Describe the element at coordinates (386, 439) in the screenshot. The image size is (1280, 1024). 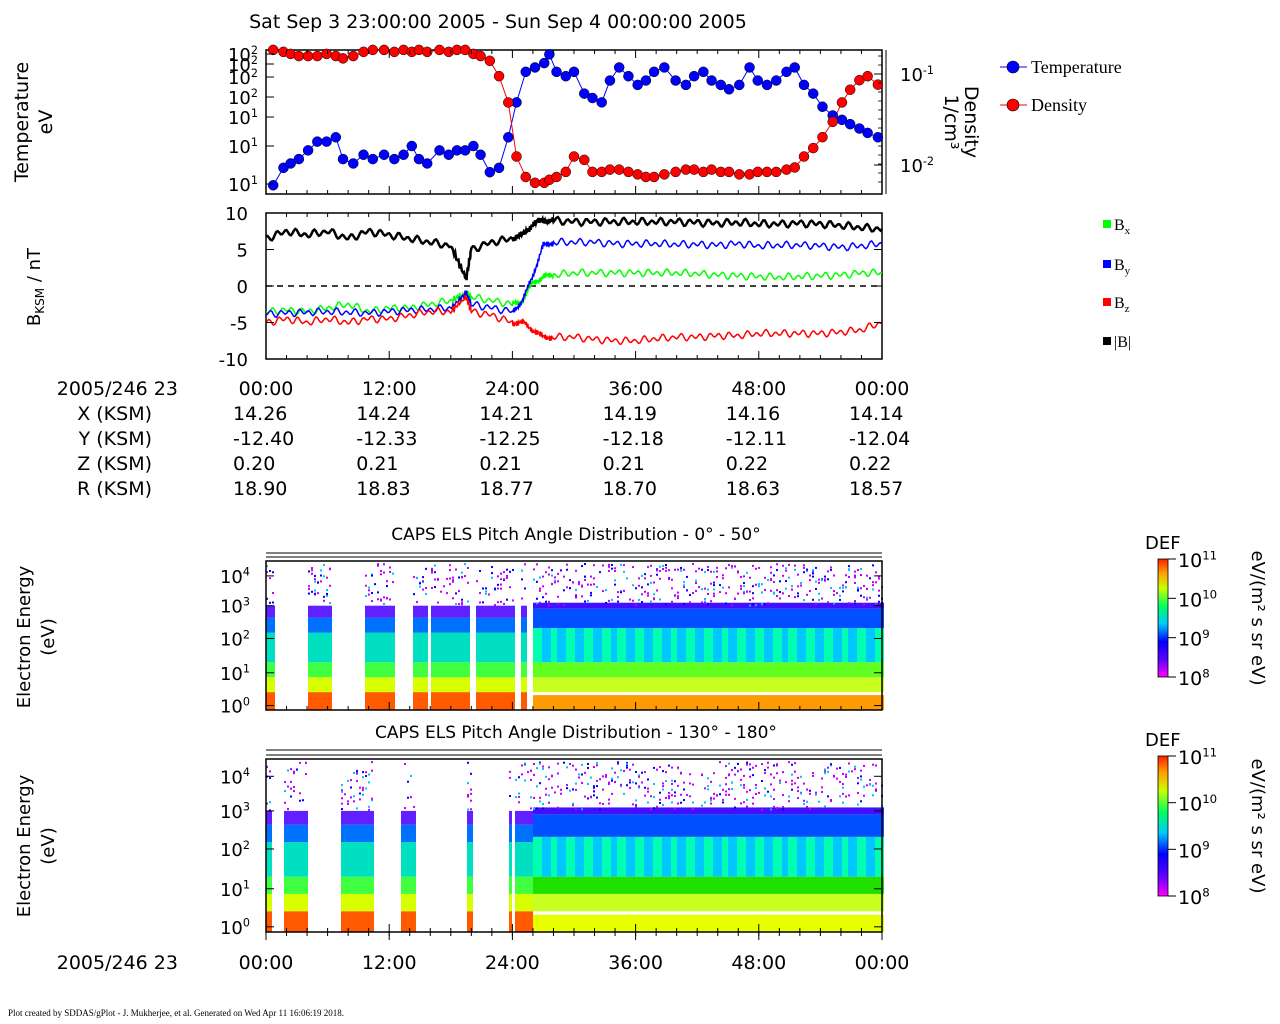
I see `ephemeris-value: -12.33` at that location.